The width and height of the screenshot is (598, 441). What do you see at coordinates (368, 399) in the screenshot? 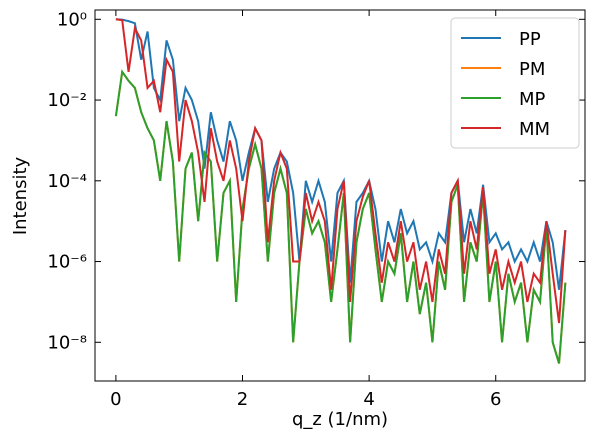
I see `x-tick-label: 4` at bounding box center [368, 399].